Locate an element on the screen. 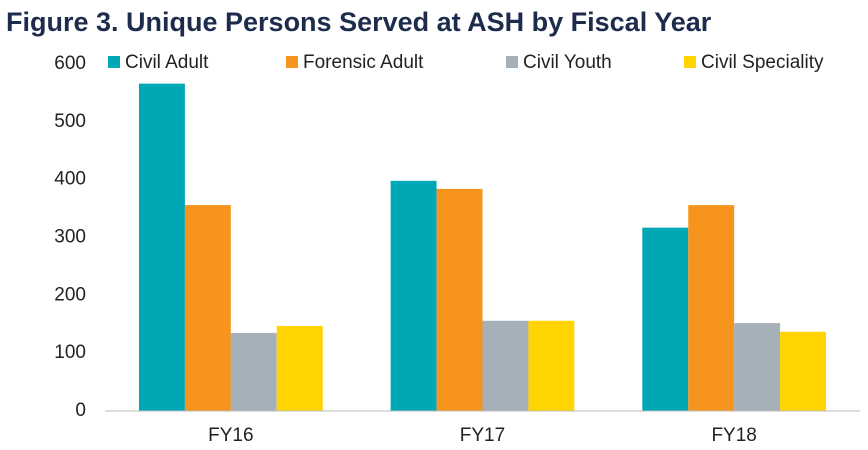 The width and height of the screenshot is (868, 450). x-tick-label: FY16 is located at coordinates (230, 435).